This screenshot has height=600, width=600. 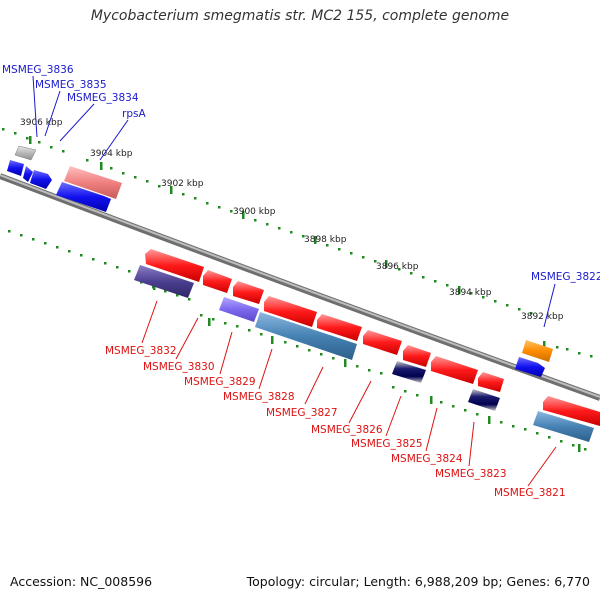 What do you see at coordinates (491, 382) in the screenshot?
I see `gene-msmeg-3823-arrow` at bounding box center [491, 382].